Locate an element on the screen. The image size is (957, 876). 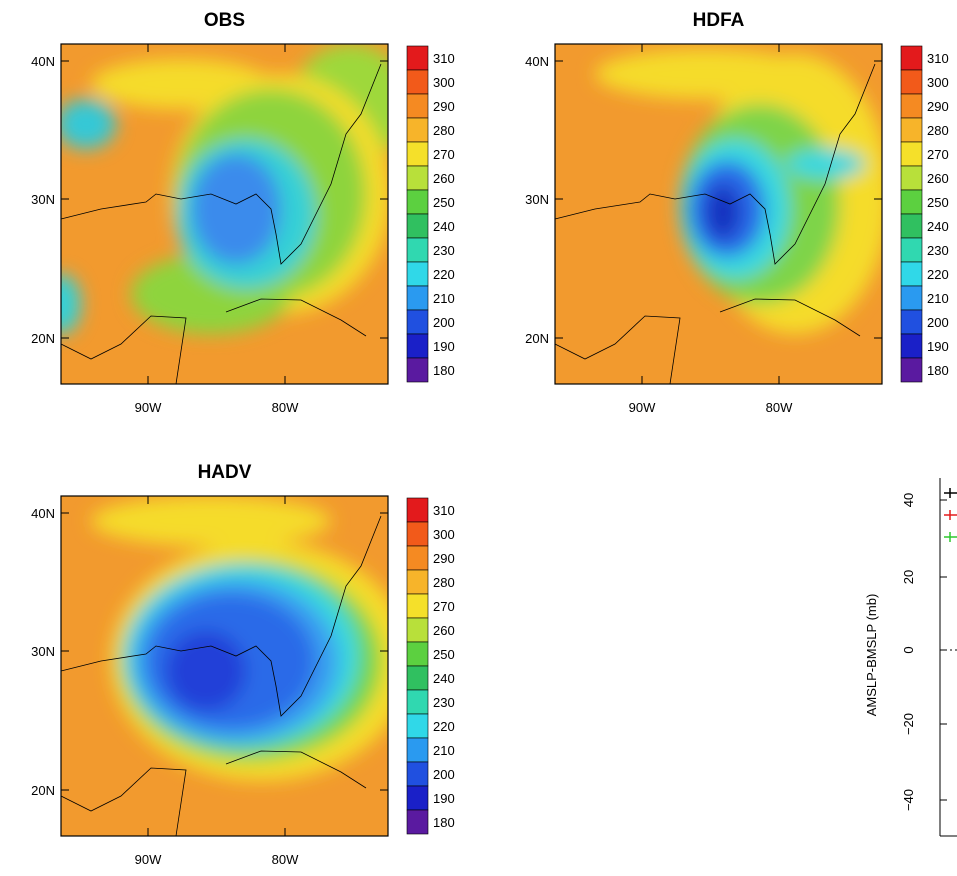
lon-label: 80W is located at coordinates (285, 407).